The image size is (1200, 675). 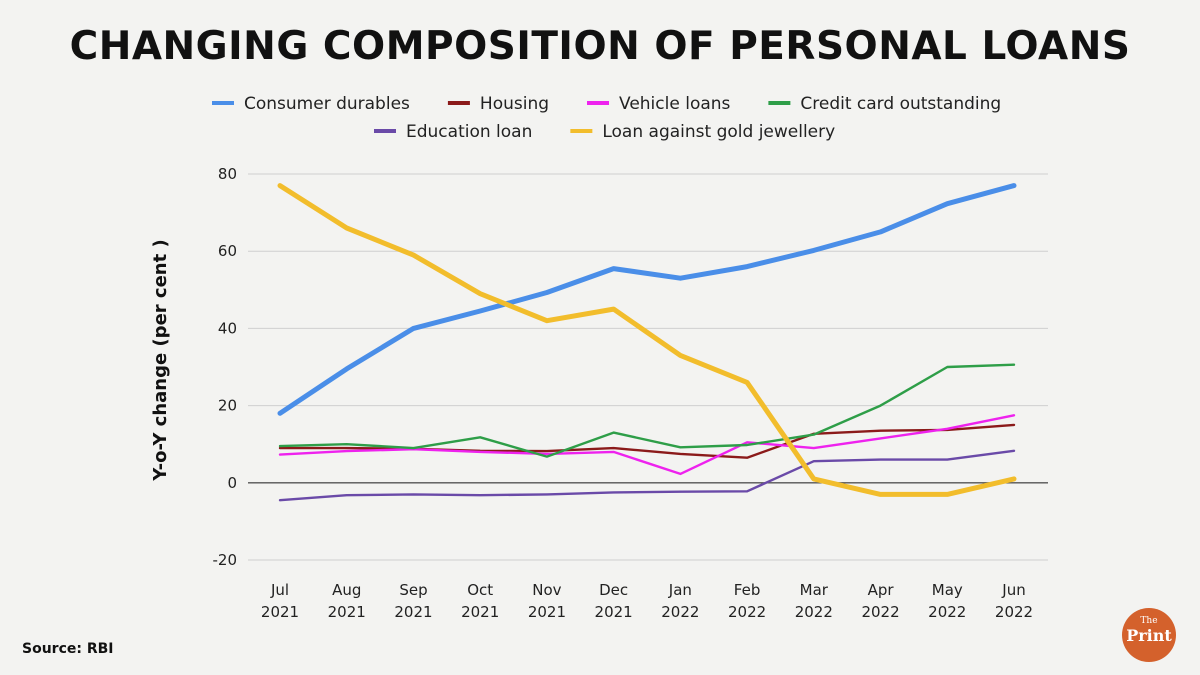 I want to click on legend-label-loan-against-gold-jewellery: Loan against gold jewellery, so click(x=718, y=132).